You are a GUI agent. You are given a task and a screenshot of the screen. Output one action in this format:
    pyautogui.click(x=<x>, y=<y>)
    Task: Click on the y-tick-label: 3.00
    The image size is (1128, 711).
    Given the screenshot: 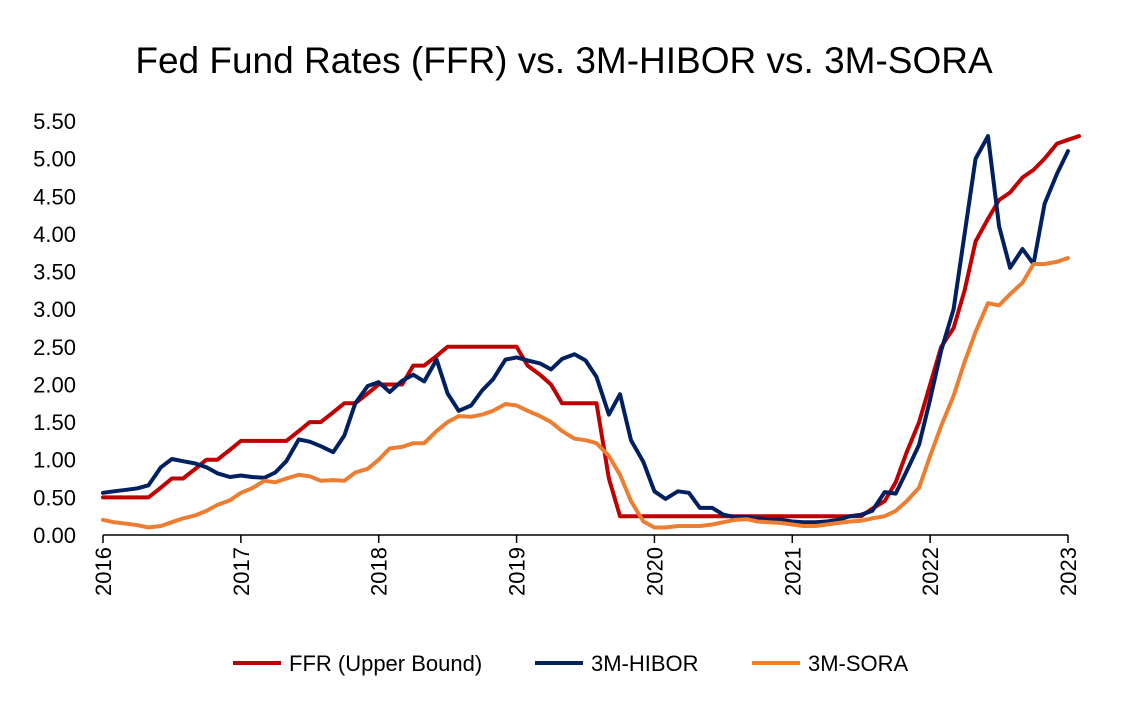 What is the action you would take?
    pyautogui.click(x=54, y=309)
    